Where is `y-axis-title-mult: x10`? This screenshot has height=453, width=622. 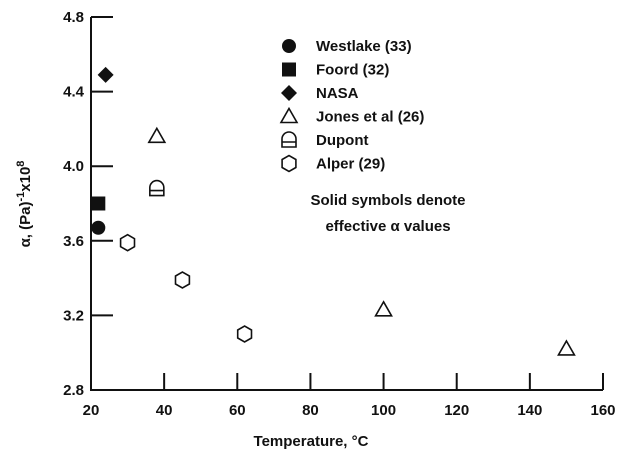 y-axis-title-mult: x10 is located at coordinates (25, 179).